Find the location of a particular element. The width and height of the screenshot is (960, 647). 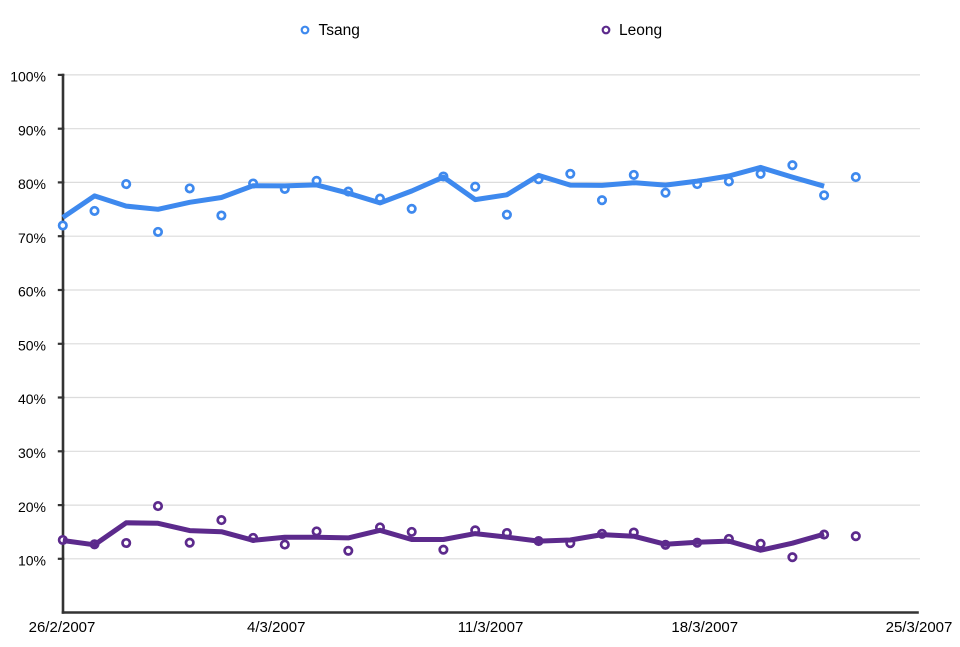

svg-text: 60% is located at coordinates (32, 292).